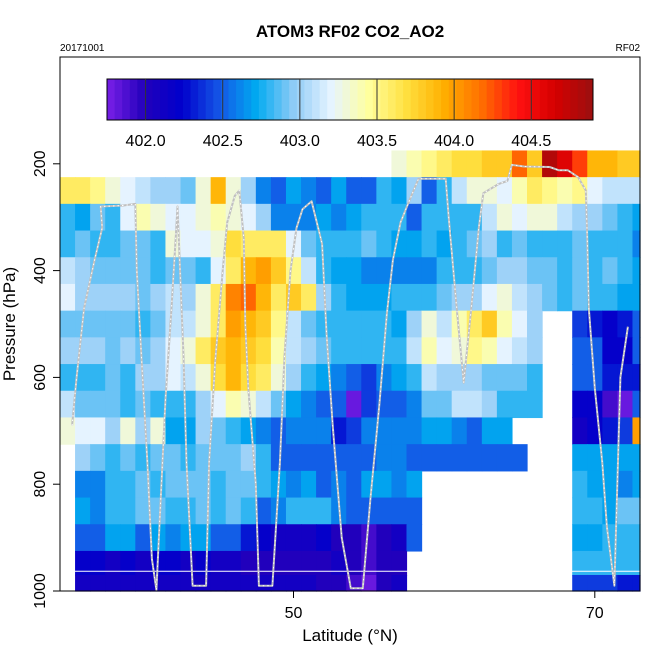 The height and width of the screenshot is (650, 650). What do you see at coordinates (40, 484) in the screenshot?
I see `y-tick-label: 800` at bounding box center [40, 484].